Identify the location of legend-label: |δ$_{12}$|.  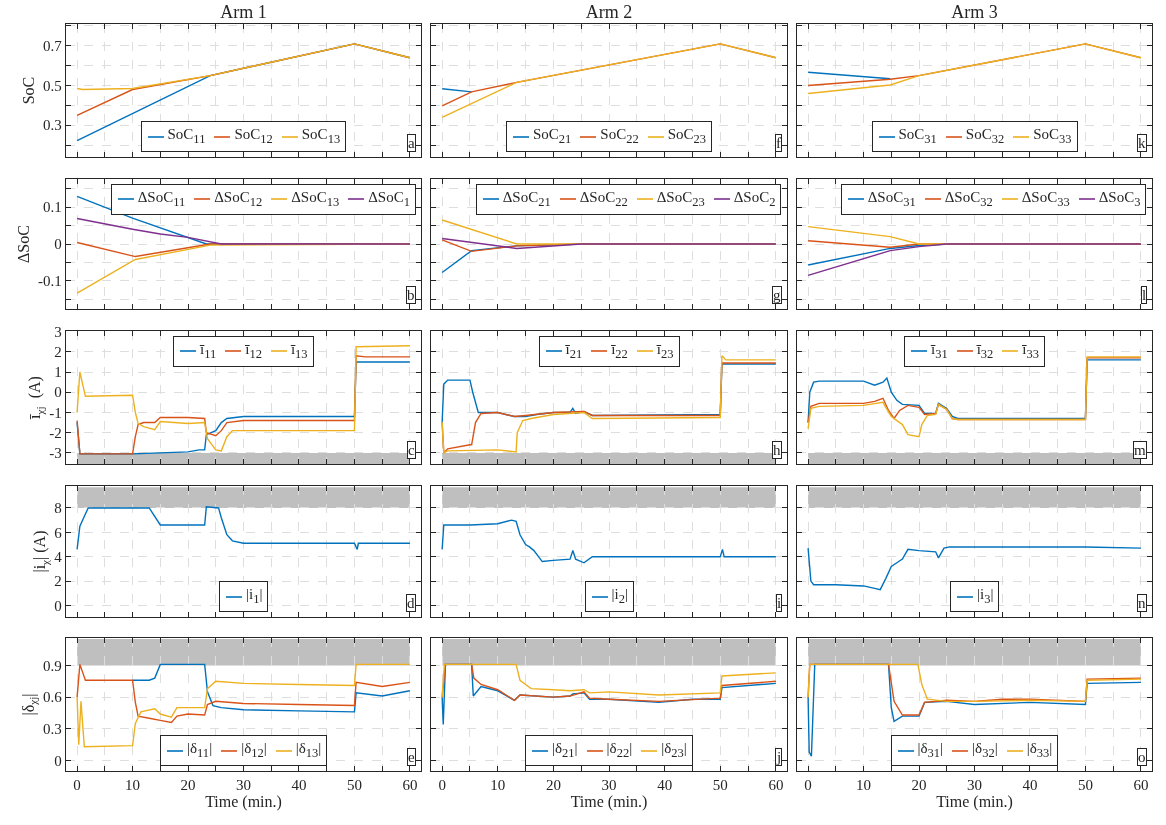
(254, 751).